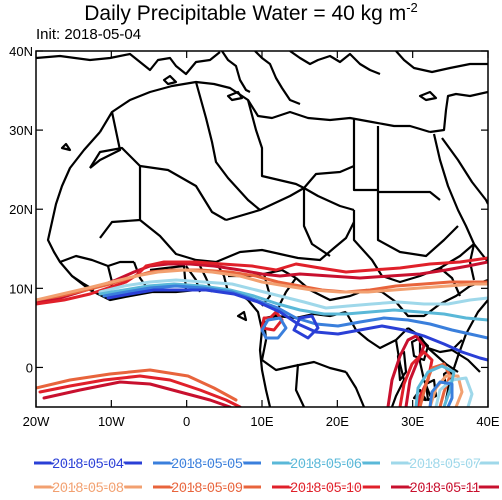 The width and height of the screenshot is (502, 500). I want to click on legend-label: 2018-05-07, so click(445, 463).